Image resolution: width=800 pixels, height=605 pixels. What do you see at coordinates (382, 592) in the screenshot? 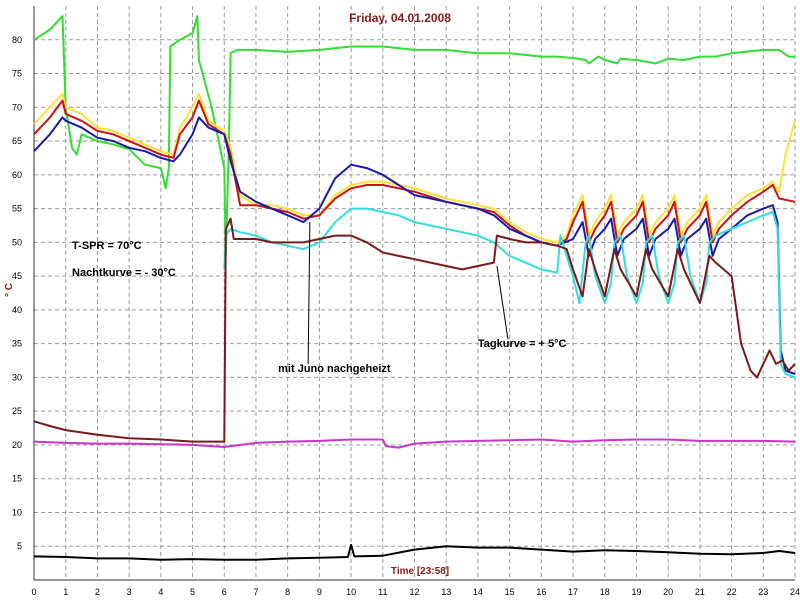
I see `x-tick-label: 11` at bounding box center [382, 592].